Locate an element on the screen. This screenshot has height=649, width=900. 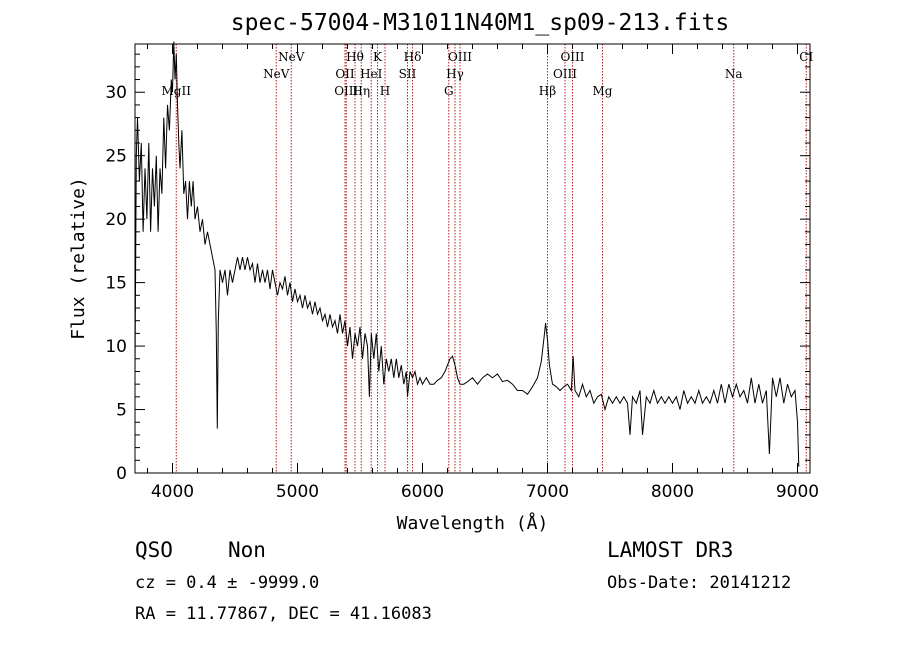
emission-label-15: Hβ is located at coordinates (547, 91).